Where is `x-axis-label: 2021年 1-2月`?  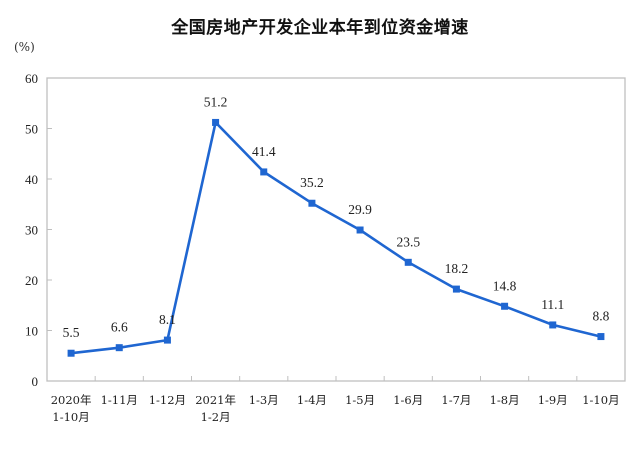 x-axis-label: 2021年 1-2月 is located at coordinates (216, 409).